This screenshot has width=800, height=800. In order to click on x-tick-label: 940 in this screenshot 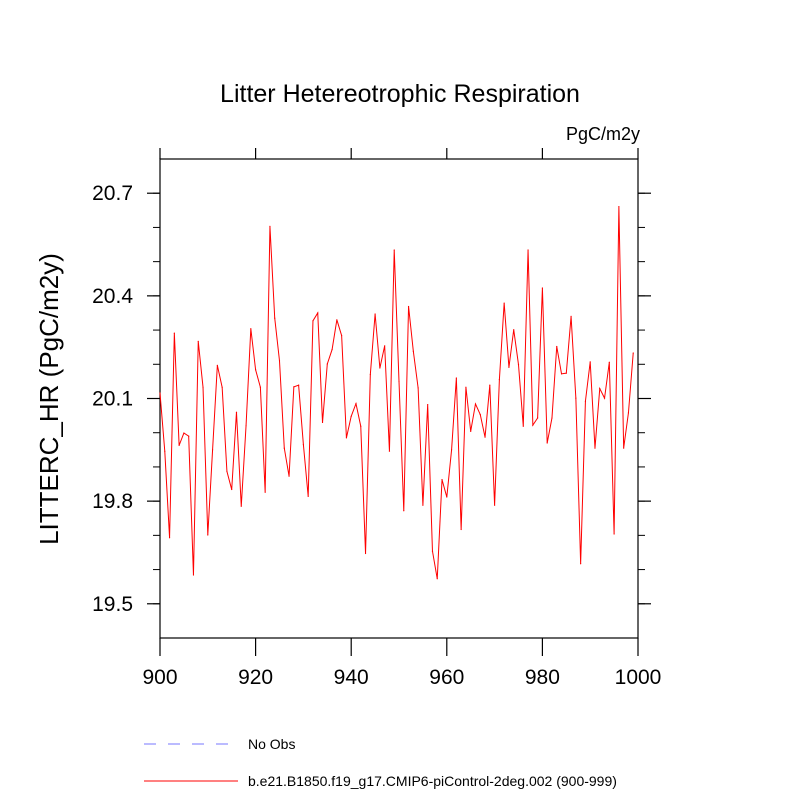, I will do `click(351, 677)`.